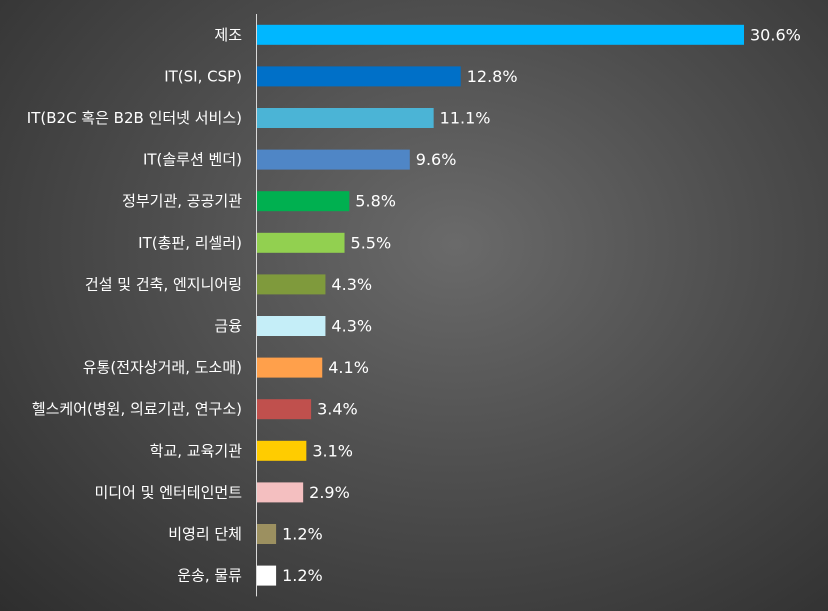 Image resolution: width=828 pixels, height=611 pixels. What do you see at coordinates (351, 326) in the screenshot?
I see `value-label-7: 4.3%` at bounding box center [351, 326].